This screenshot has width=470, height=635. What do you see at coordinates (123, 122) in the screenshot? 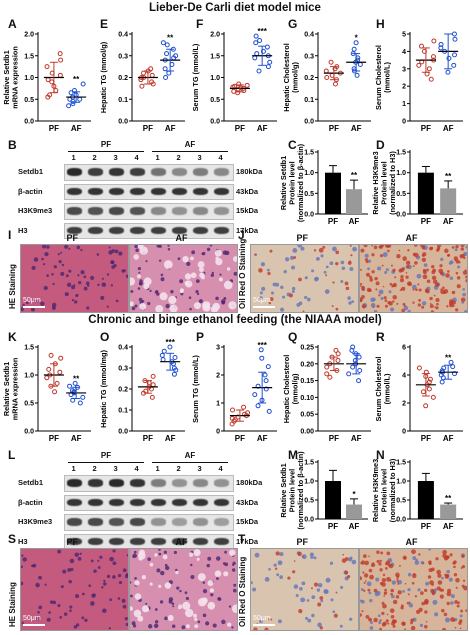
I see `y-tick-label: 0.0` at bounding box center [123, 122].